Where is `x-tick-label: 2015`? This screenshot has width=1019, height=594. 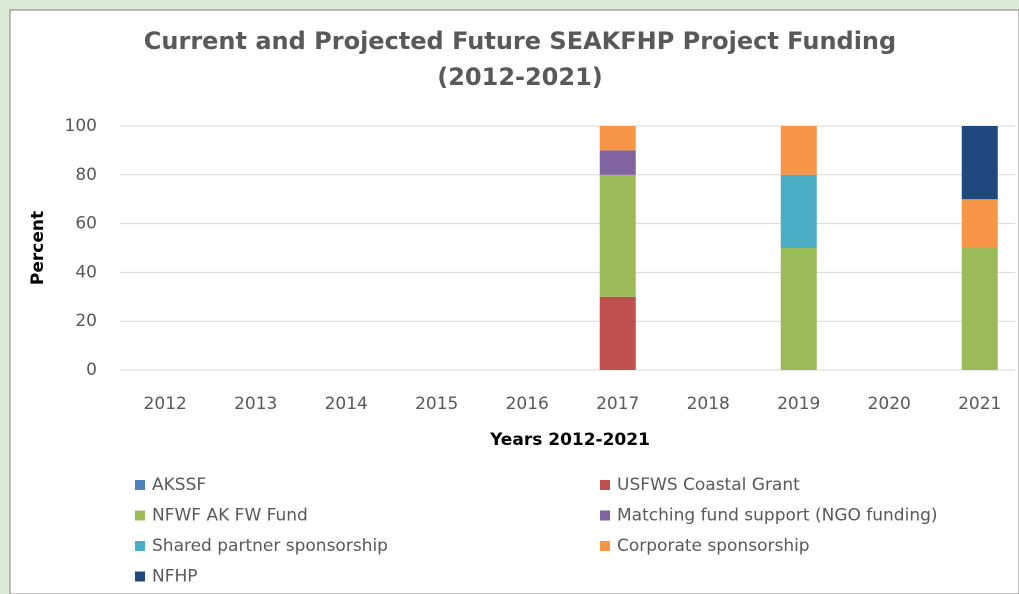
x-tick-label: 2015 is located at coordinates (436, 404).